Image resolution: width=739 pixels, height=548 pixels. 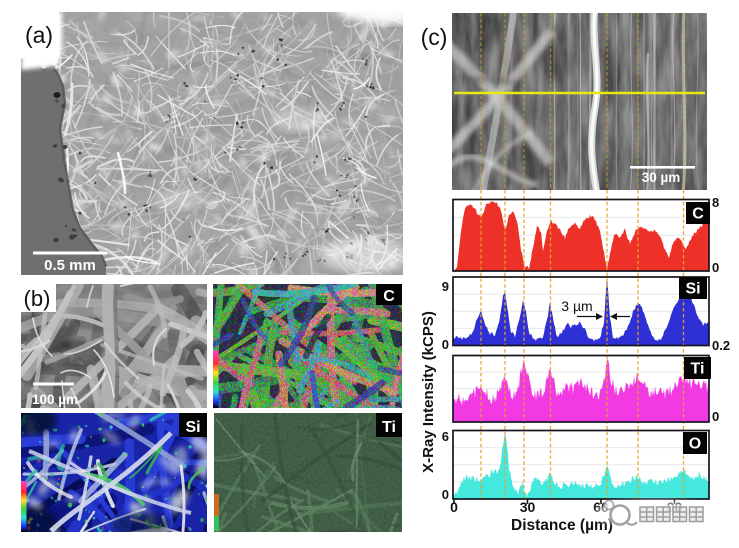 I want to click on svg-text: 30, so click(x=528, y=507).